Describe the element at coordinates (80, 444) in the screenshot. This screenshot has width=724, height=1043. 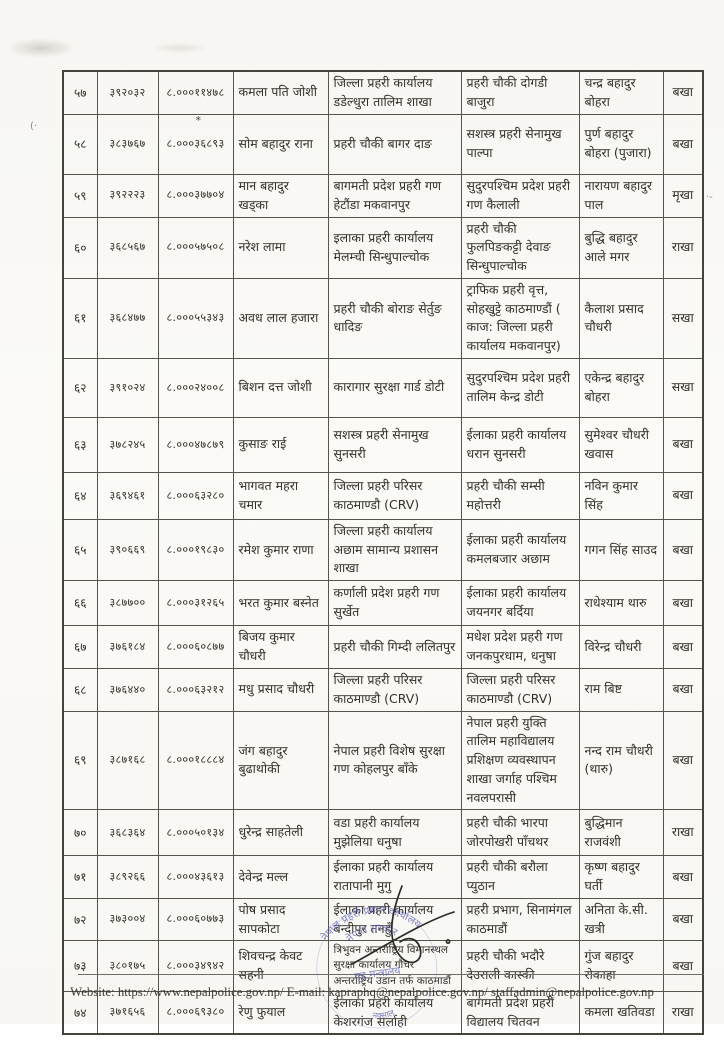
I see `cell-sn: ६३` at that location.